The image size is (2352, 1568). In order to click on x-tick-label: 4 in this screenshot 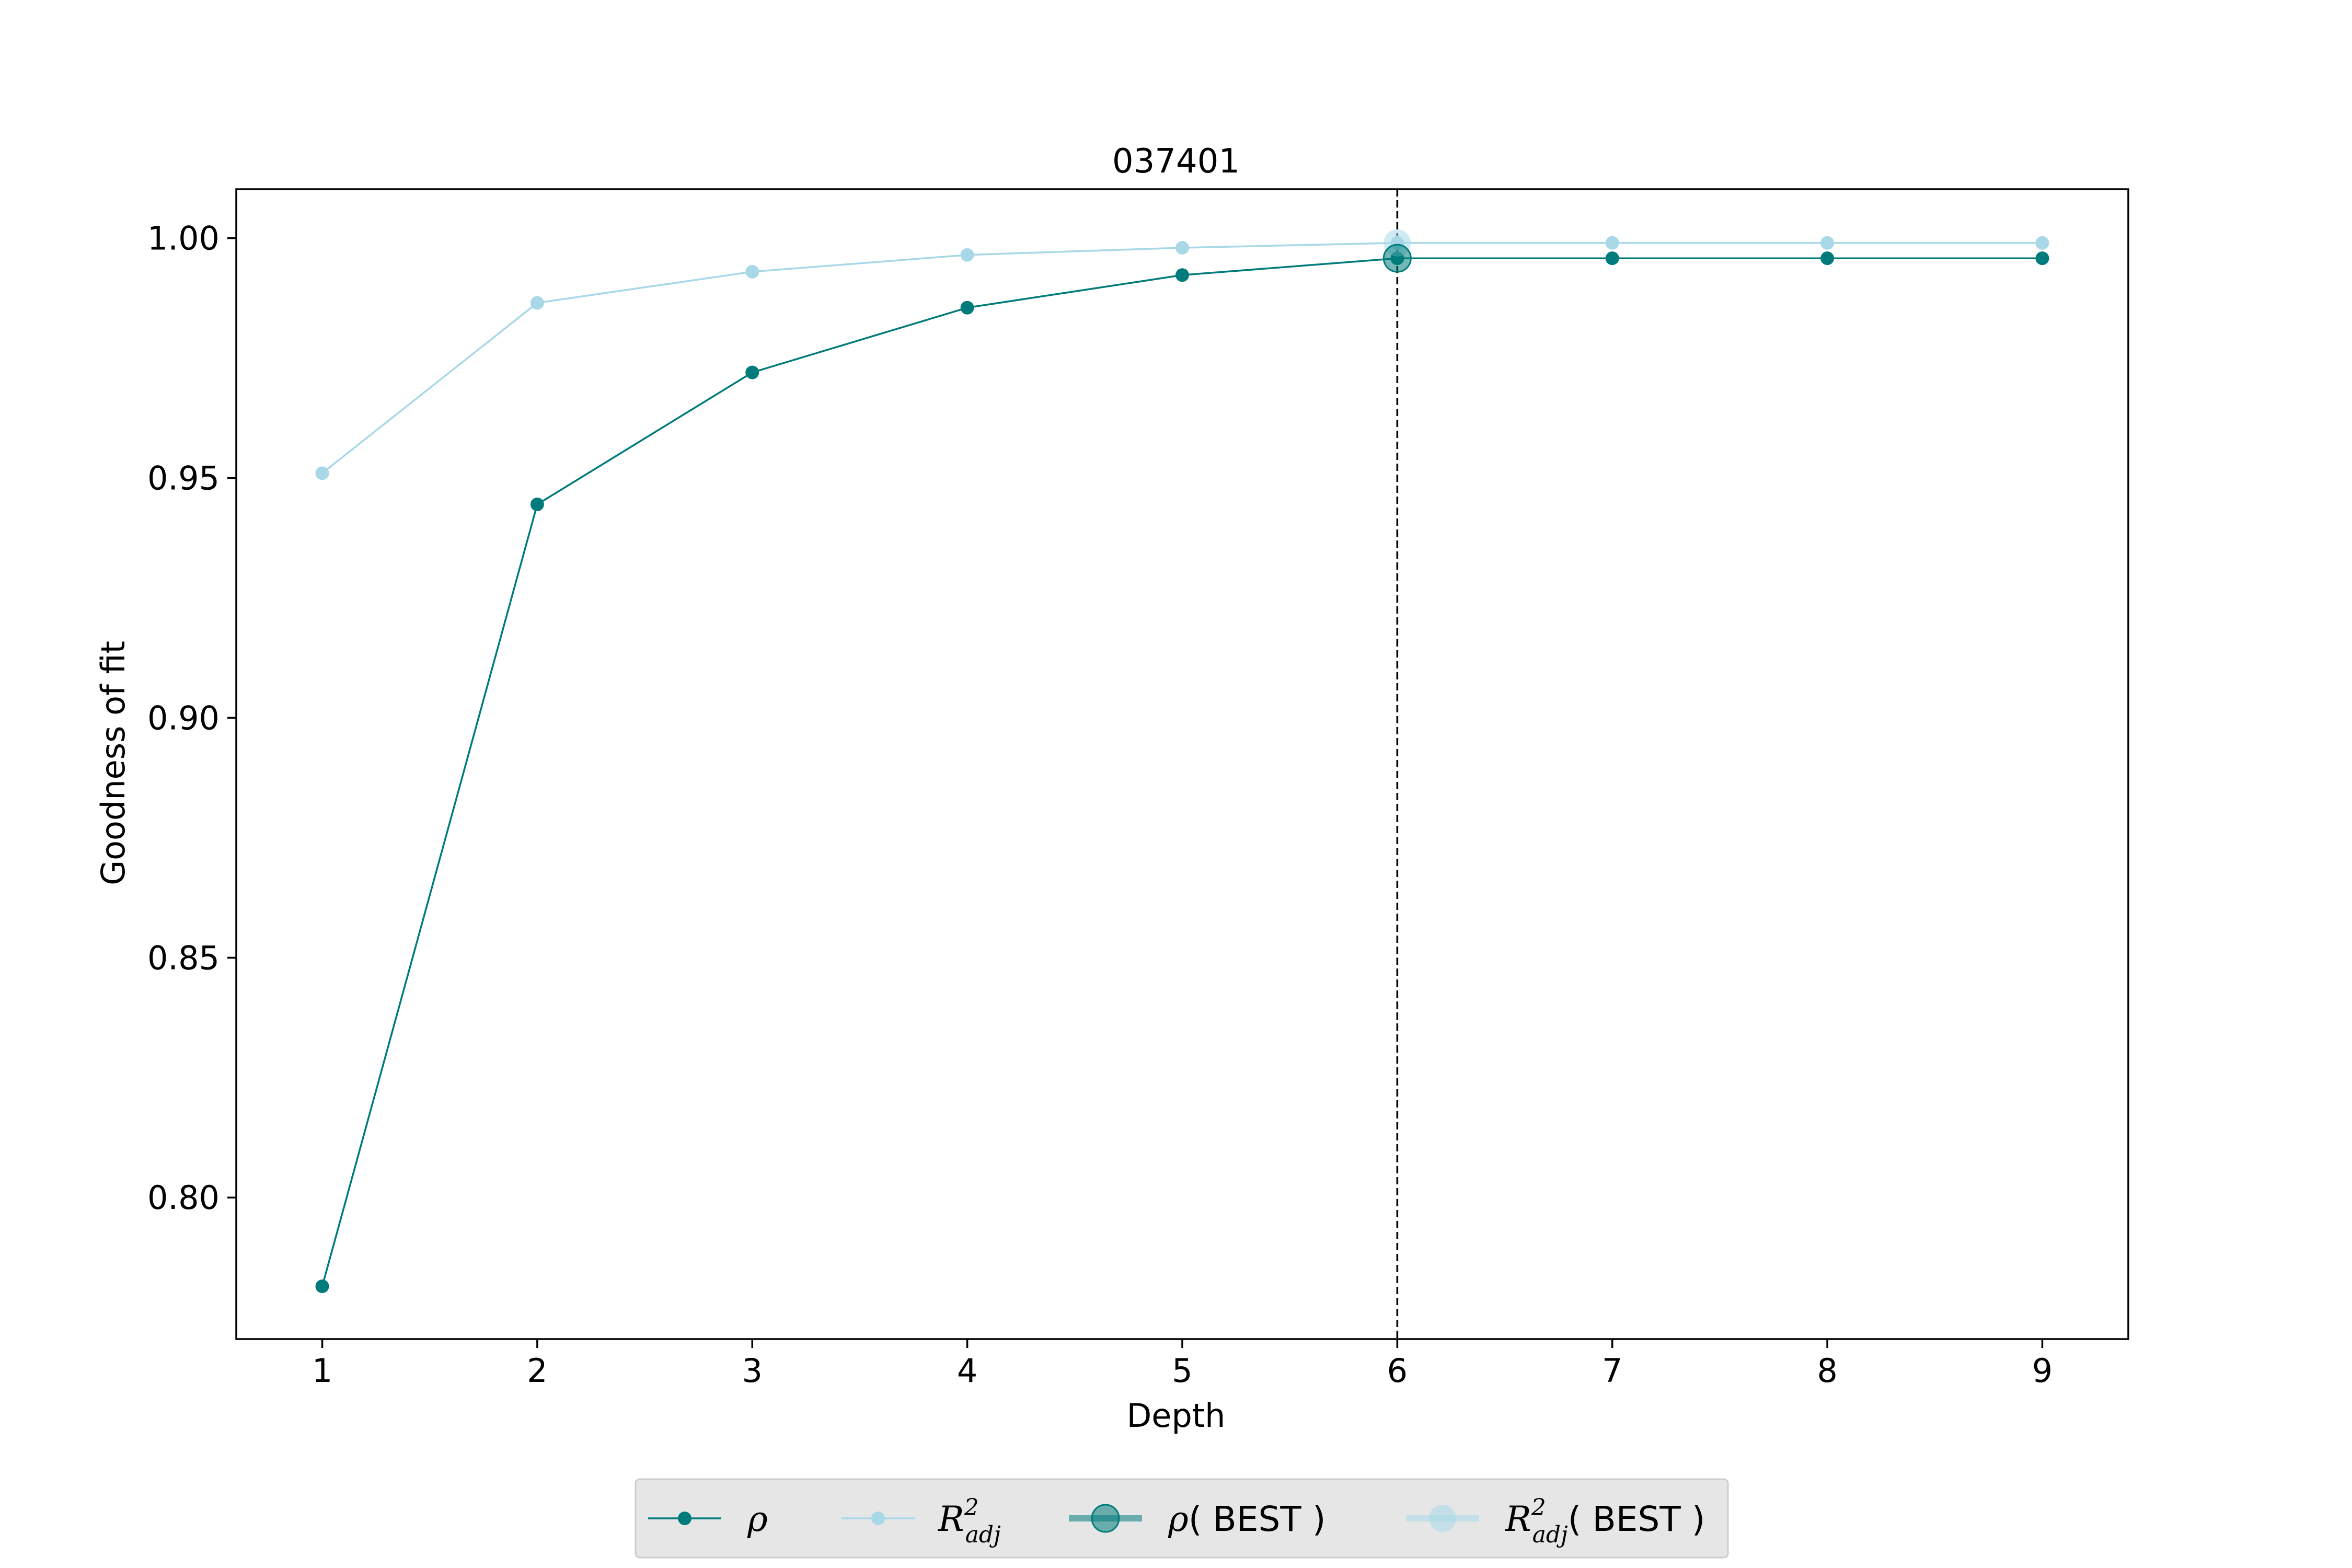, I will do `click(967, 1371)`.